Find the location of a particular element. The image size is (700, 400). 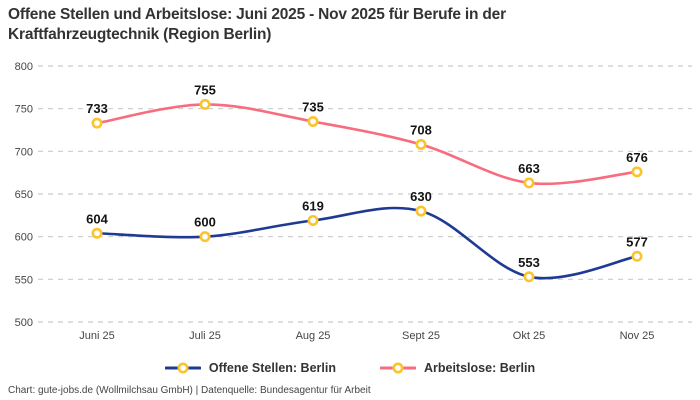

data-point-label: 708 is located at coordinates (421, 130).